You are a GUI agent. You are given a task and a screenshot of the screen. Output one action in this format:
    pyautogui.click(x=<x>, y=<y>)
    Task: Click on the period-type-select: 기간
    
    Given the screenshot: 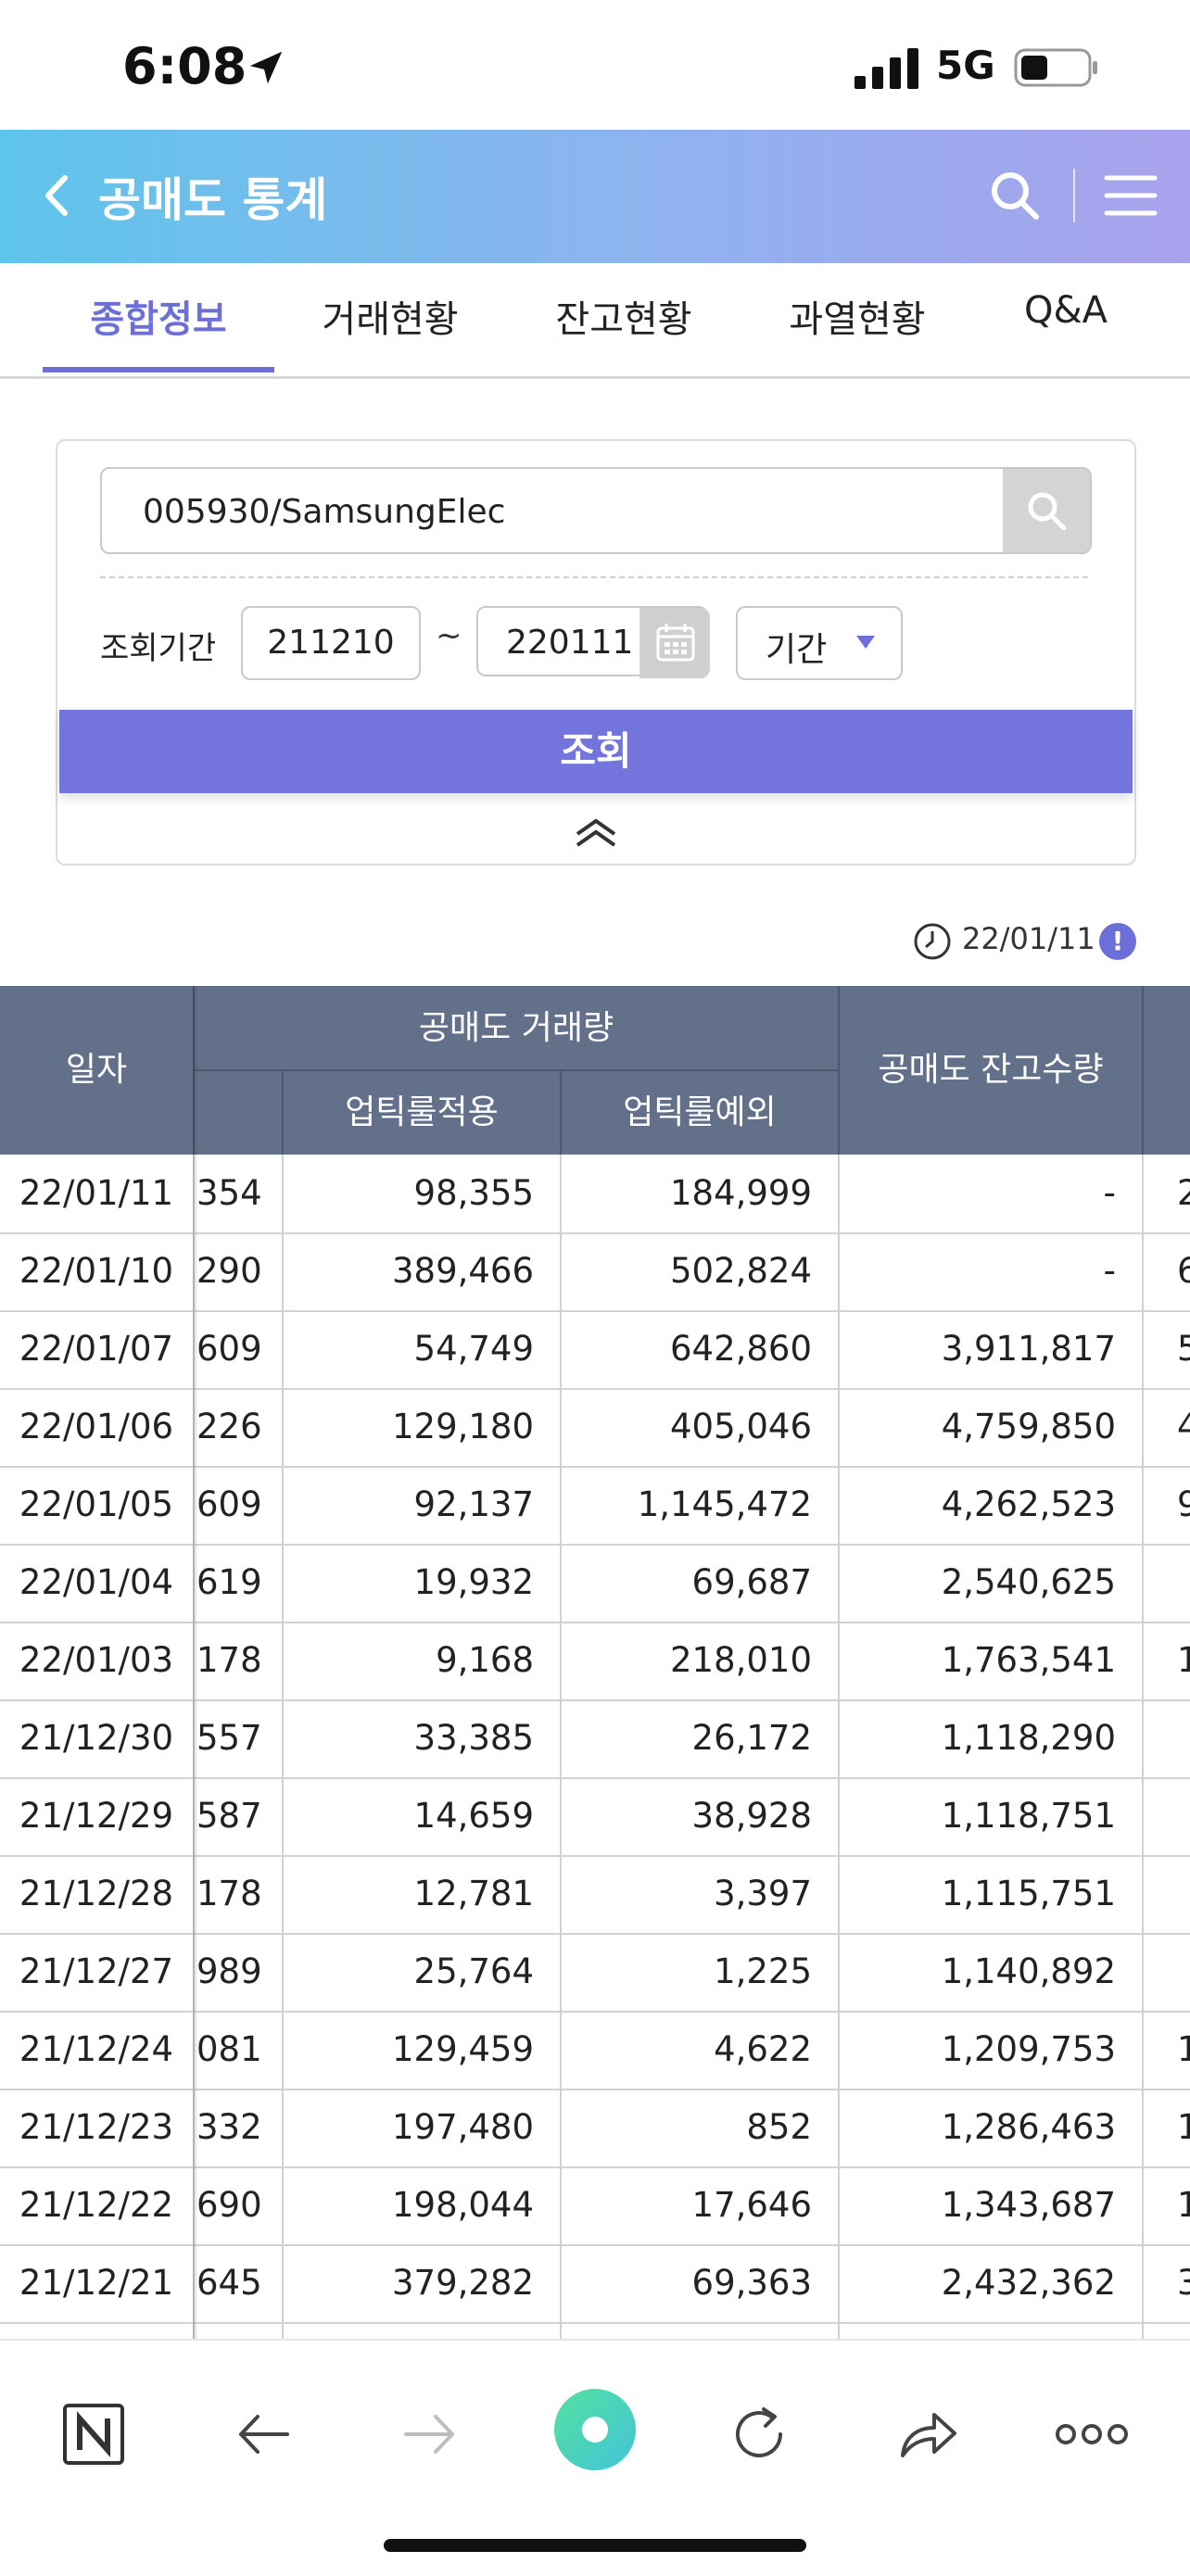 What is the action you would take?
    pyautogui.click(x=819, y=643)
    